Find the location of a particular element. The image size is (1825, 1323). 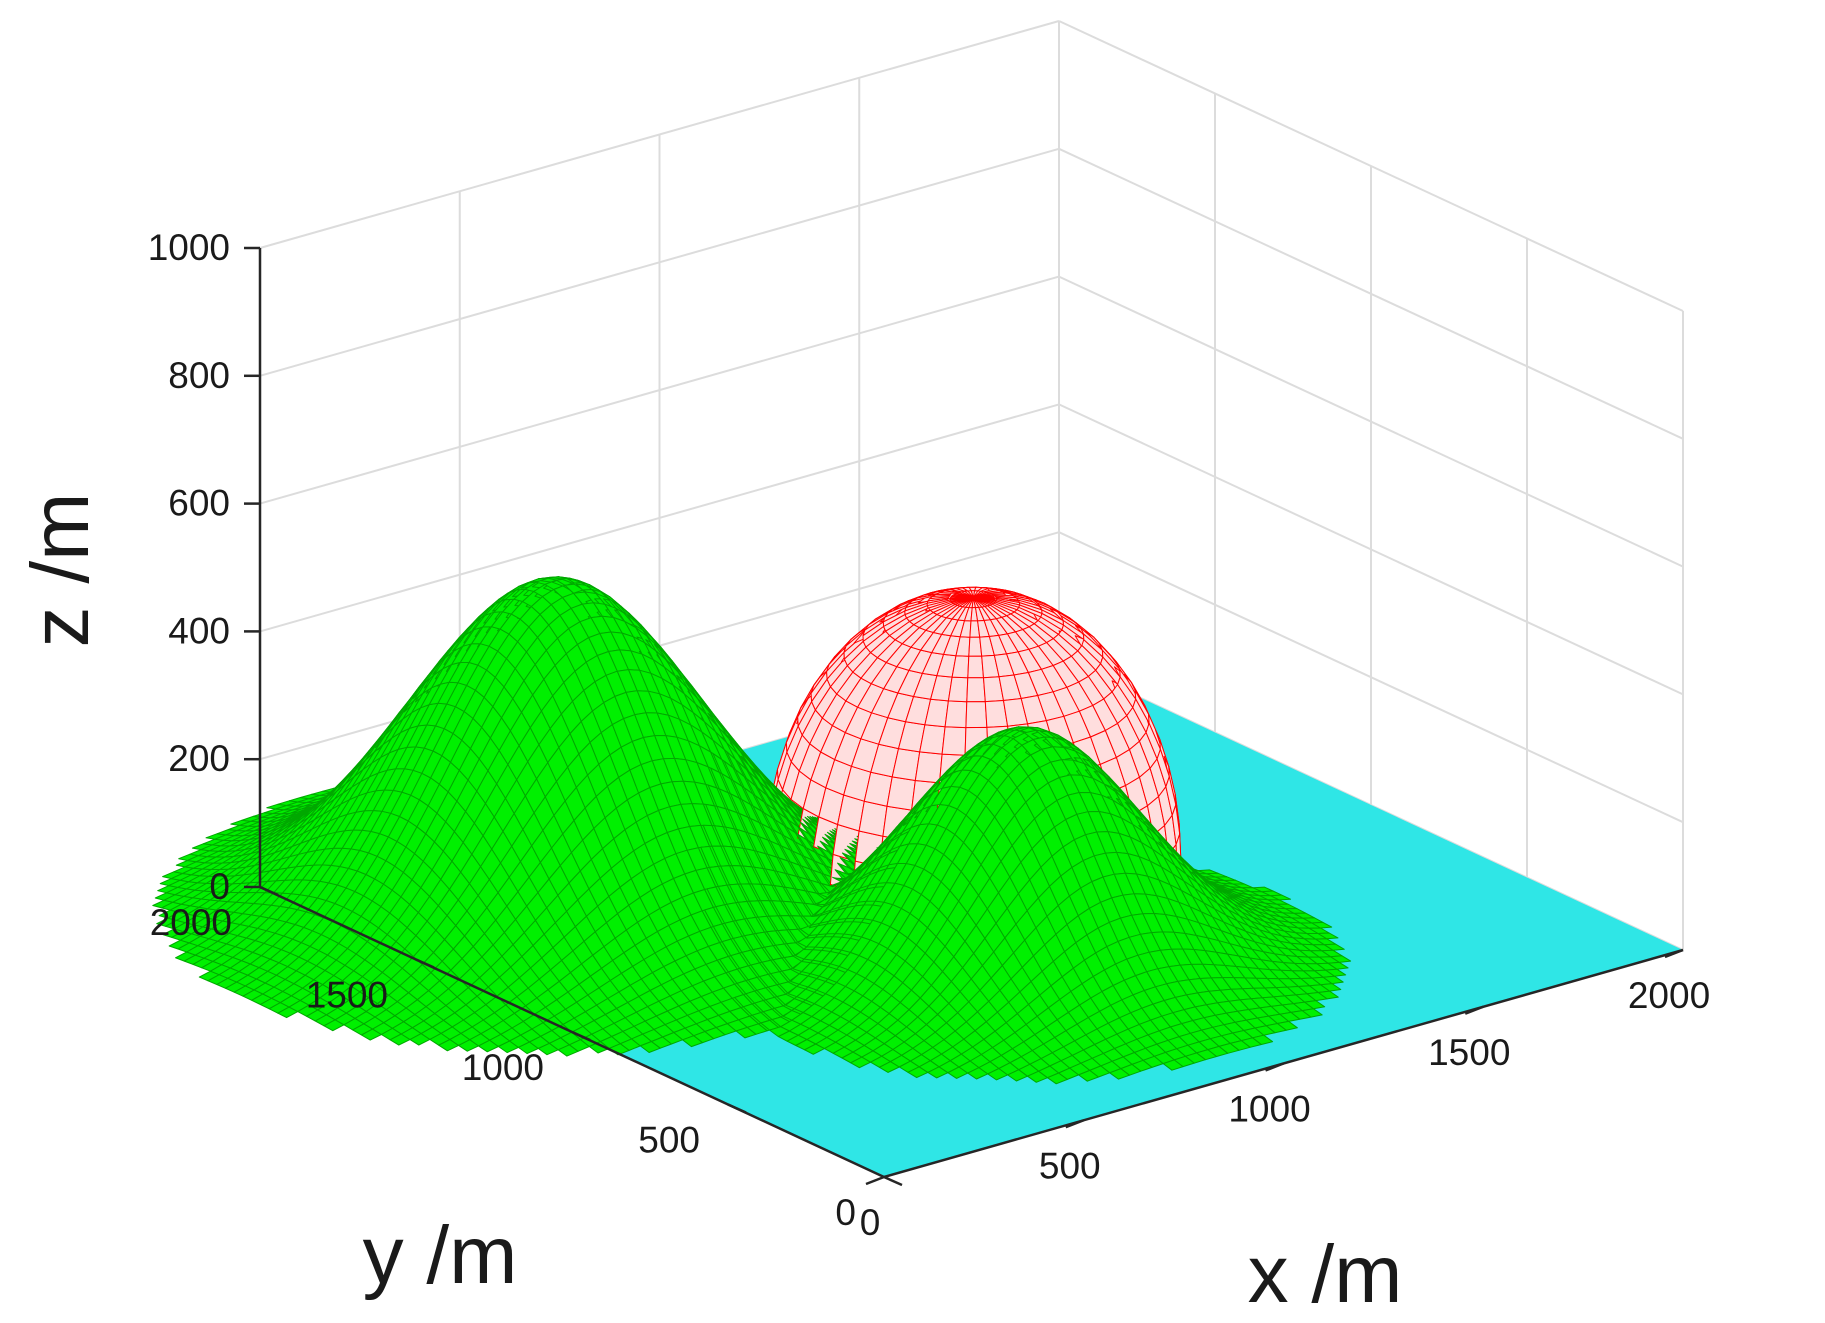

z-axis-label: z /m is located at coordinates (60, 570).